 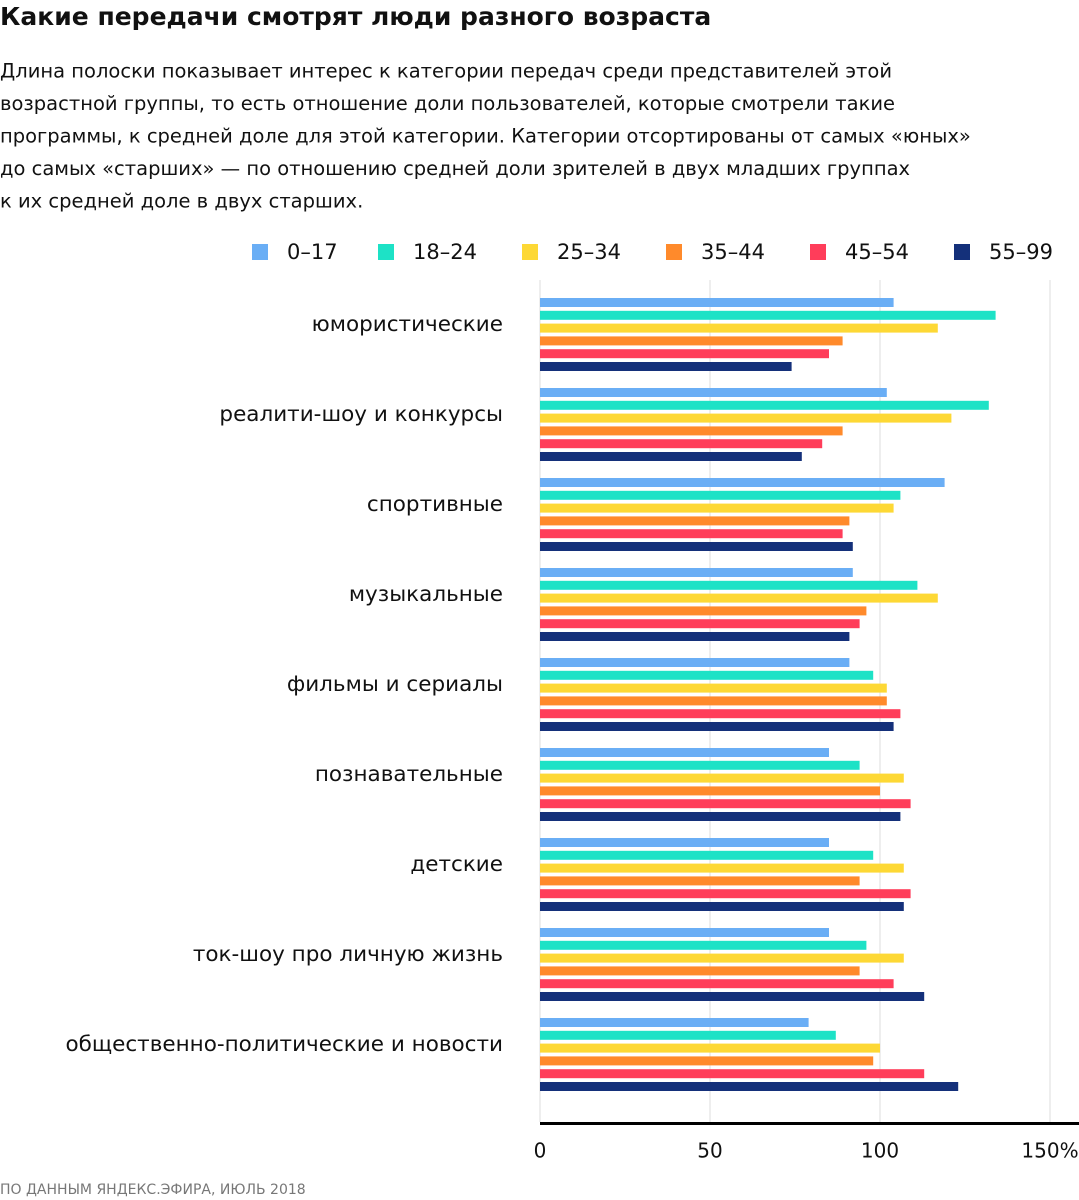 What do you see at coordinates (181, 201) in the screenshot?
I see `subtitle-line: к их средней доле в двух старших.` at bounding box center [181, 201].